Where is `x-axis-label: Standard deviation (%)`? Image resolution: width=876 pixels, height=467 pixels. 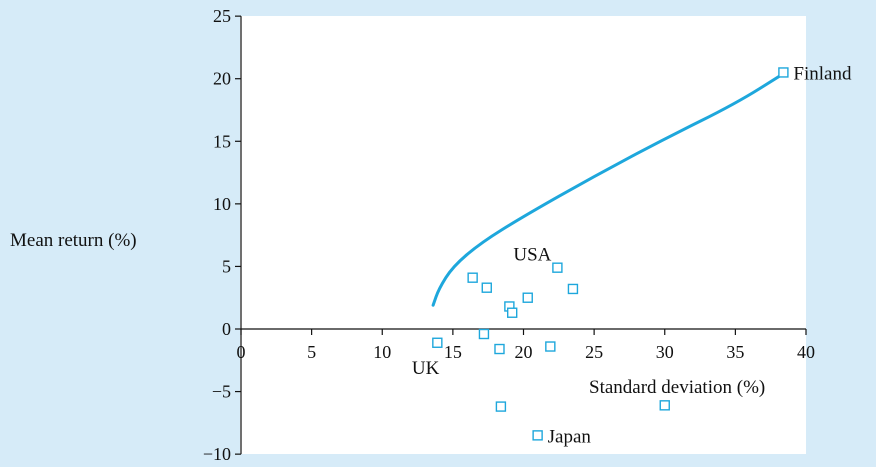 x-axis-label: Standard deviation (%) is located at coordinates (677, 387).